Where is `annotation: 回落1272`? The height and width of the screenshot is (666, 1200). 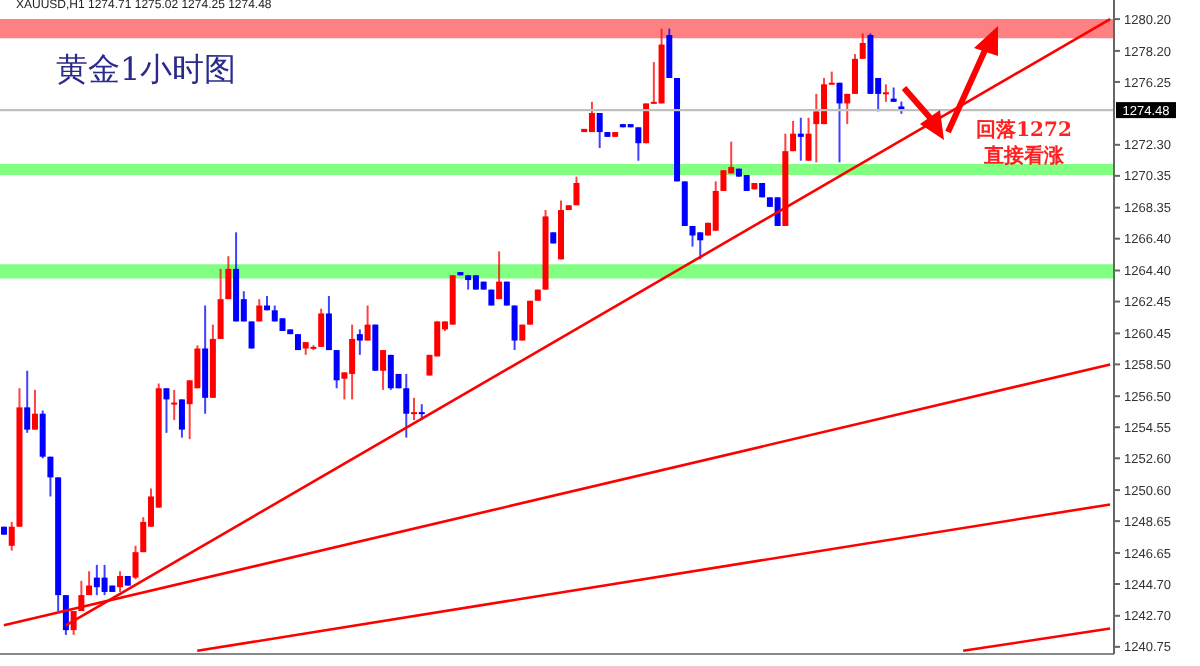 annotation: 回落1272 is located at coordinates (1024, 130).